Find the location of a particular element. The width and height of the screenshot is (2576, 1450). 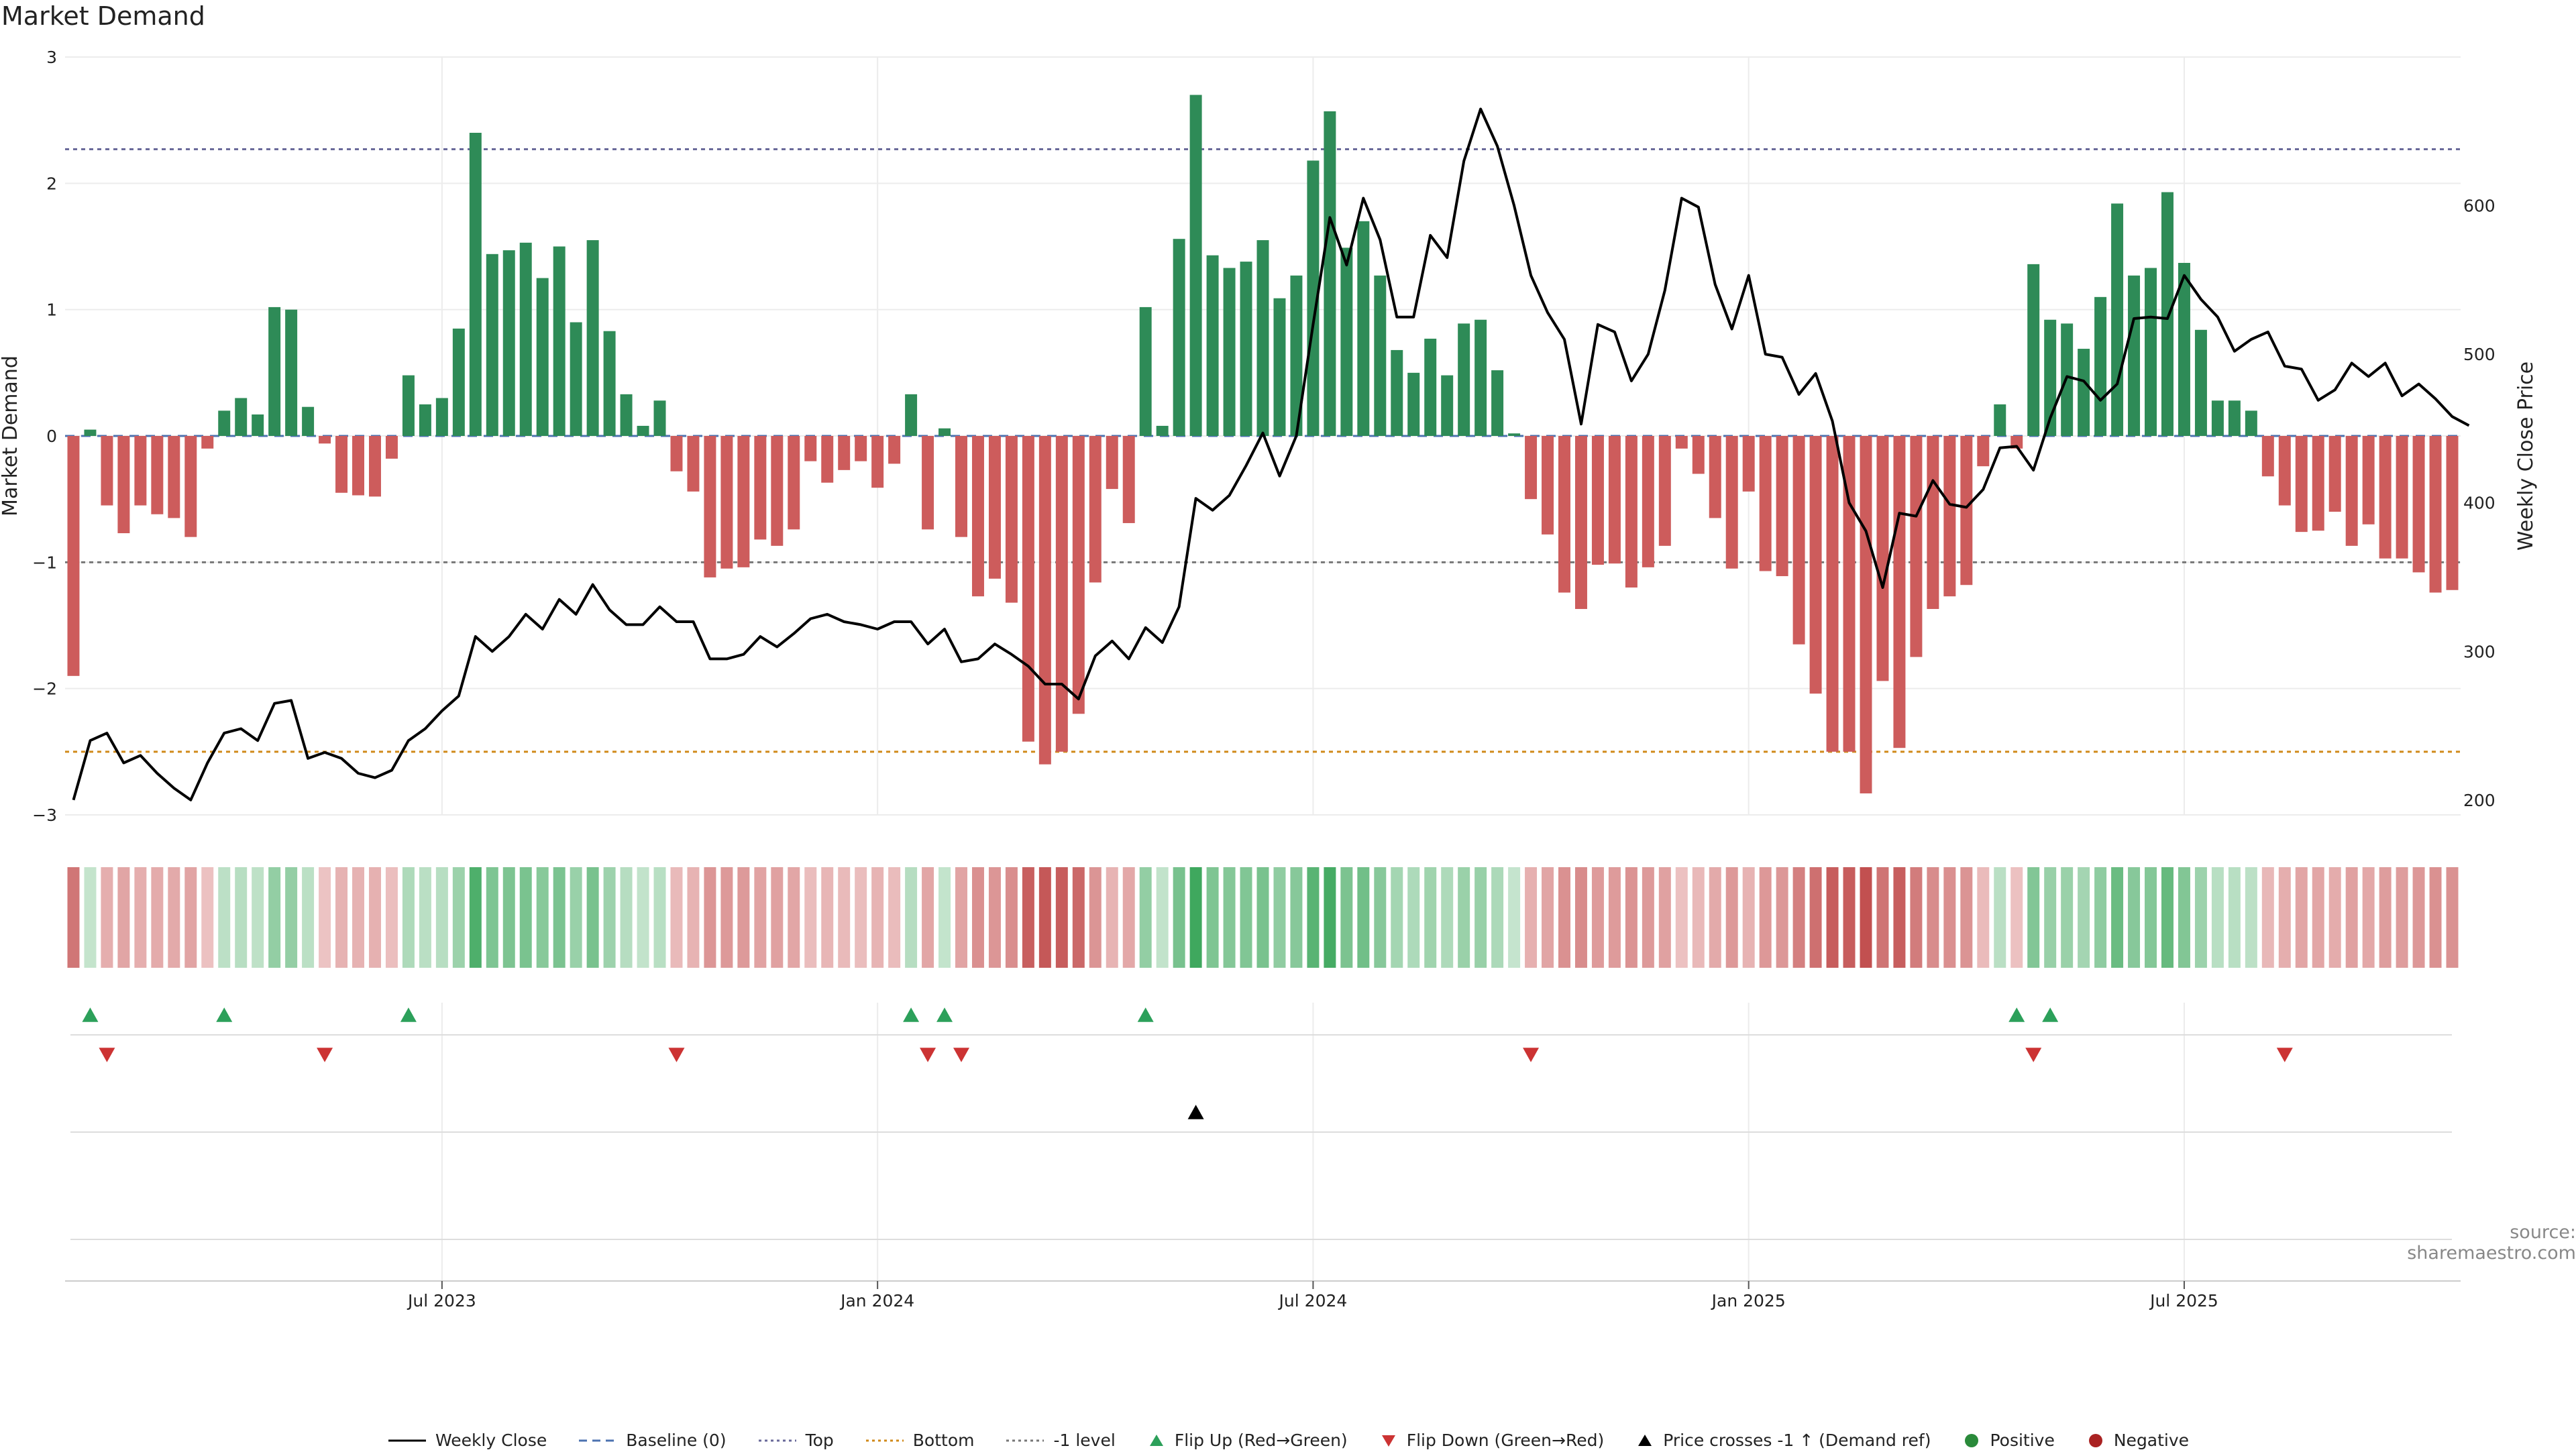

source-note: source: sharemaestro.com is located at coordinates (2491, 1243).